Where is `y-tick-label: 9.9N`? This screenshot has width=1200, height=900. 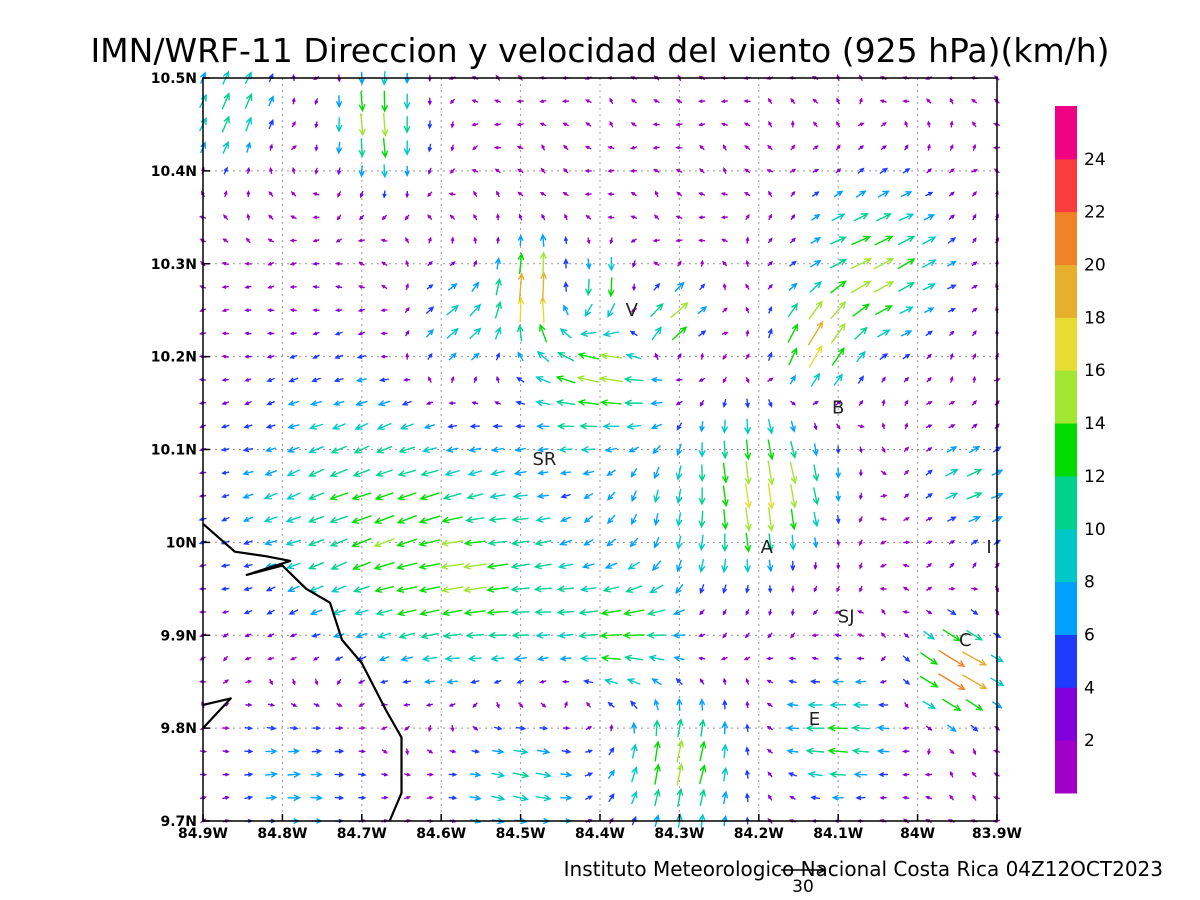 y-tick-label: 9.9N is located at coordinates (178, 636).